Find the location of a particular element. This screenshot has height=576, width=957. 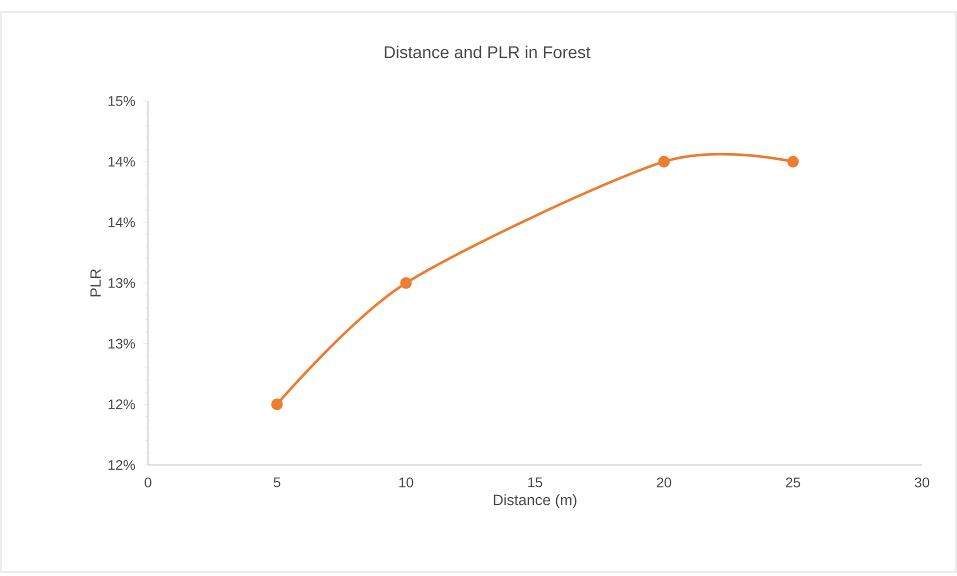

x-tick-label: 5 is located at coordinates (277, 483).